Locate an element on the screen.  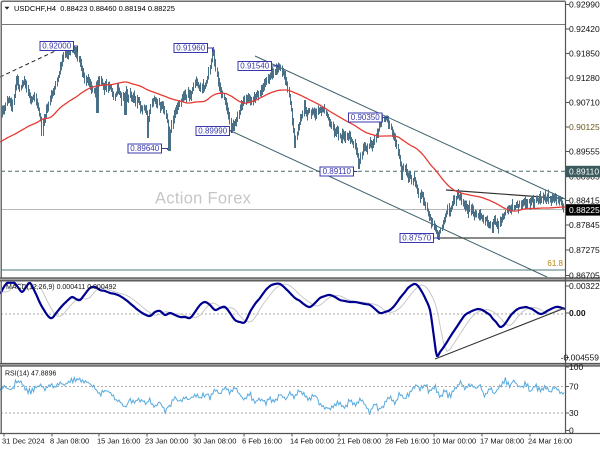
svg-text: 100 is located at coordinates (576, 367).